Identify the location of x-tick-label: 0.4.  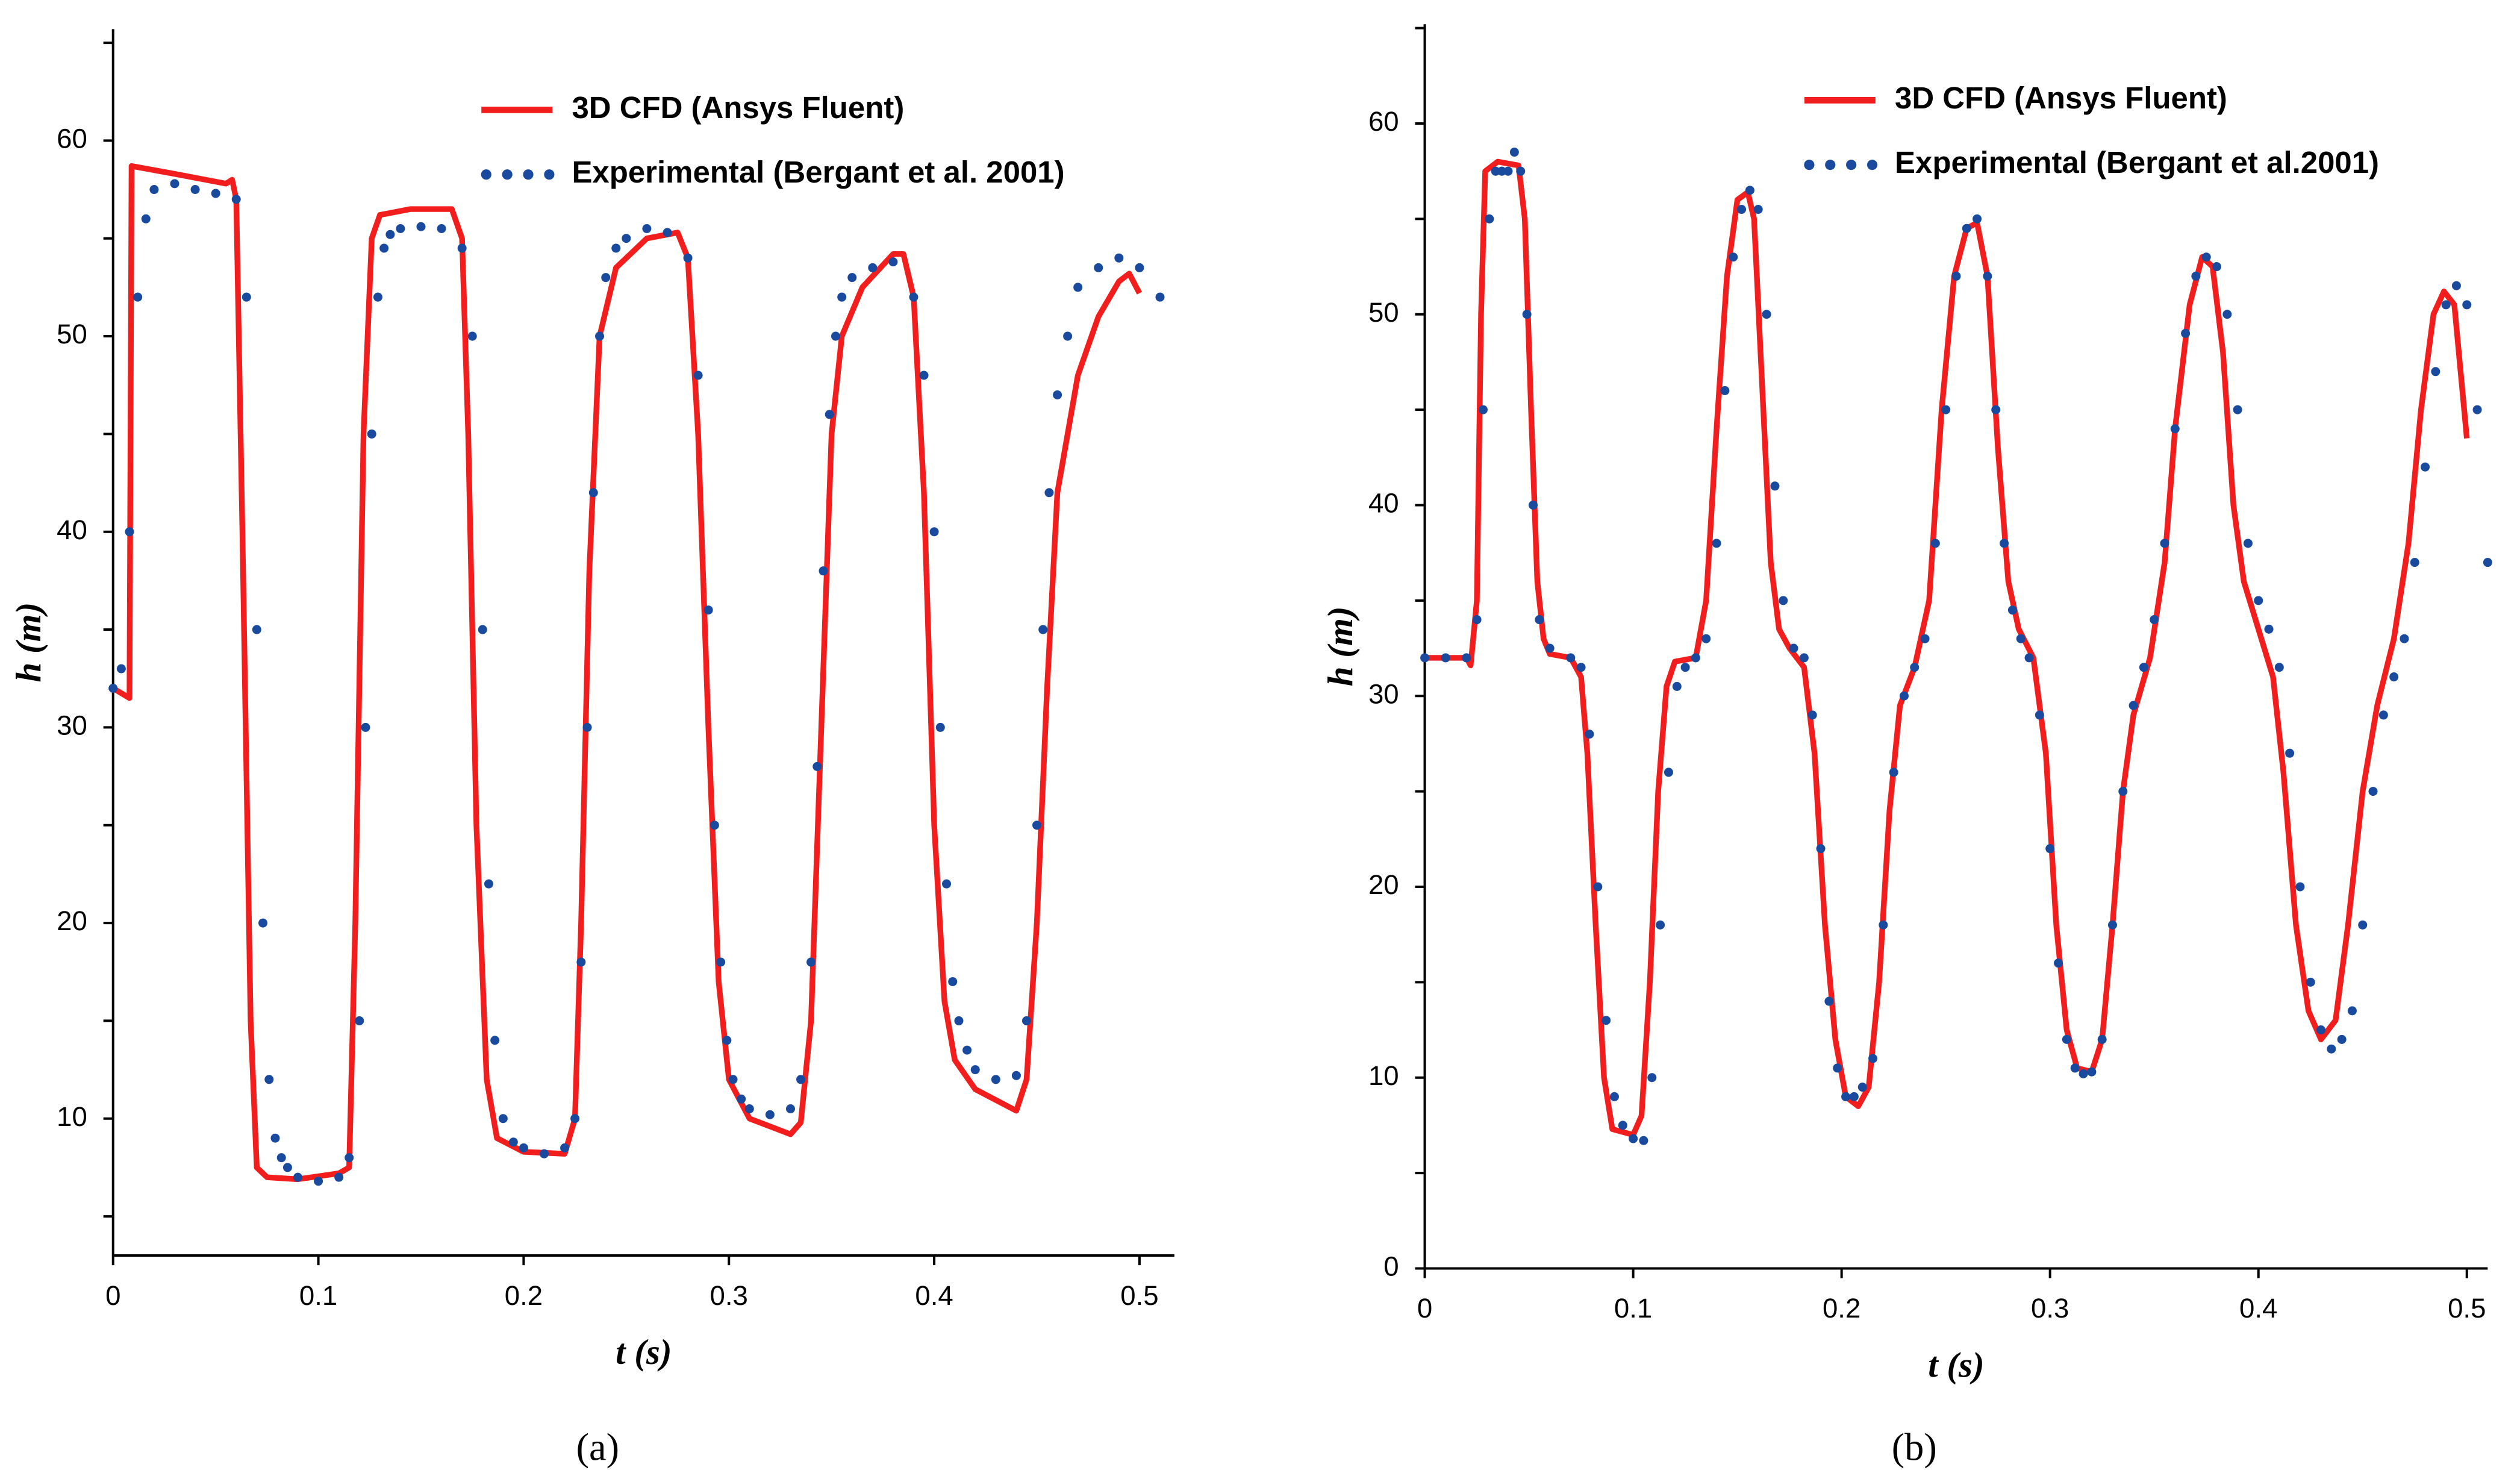
(934, 1295).